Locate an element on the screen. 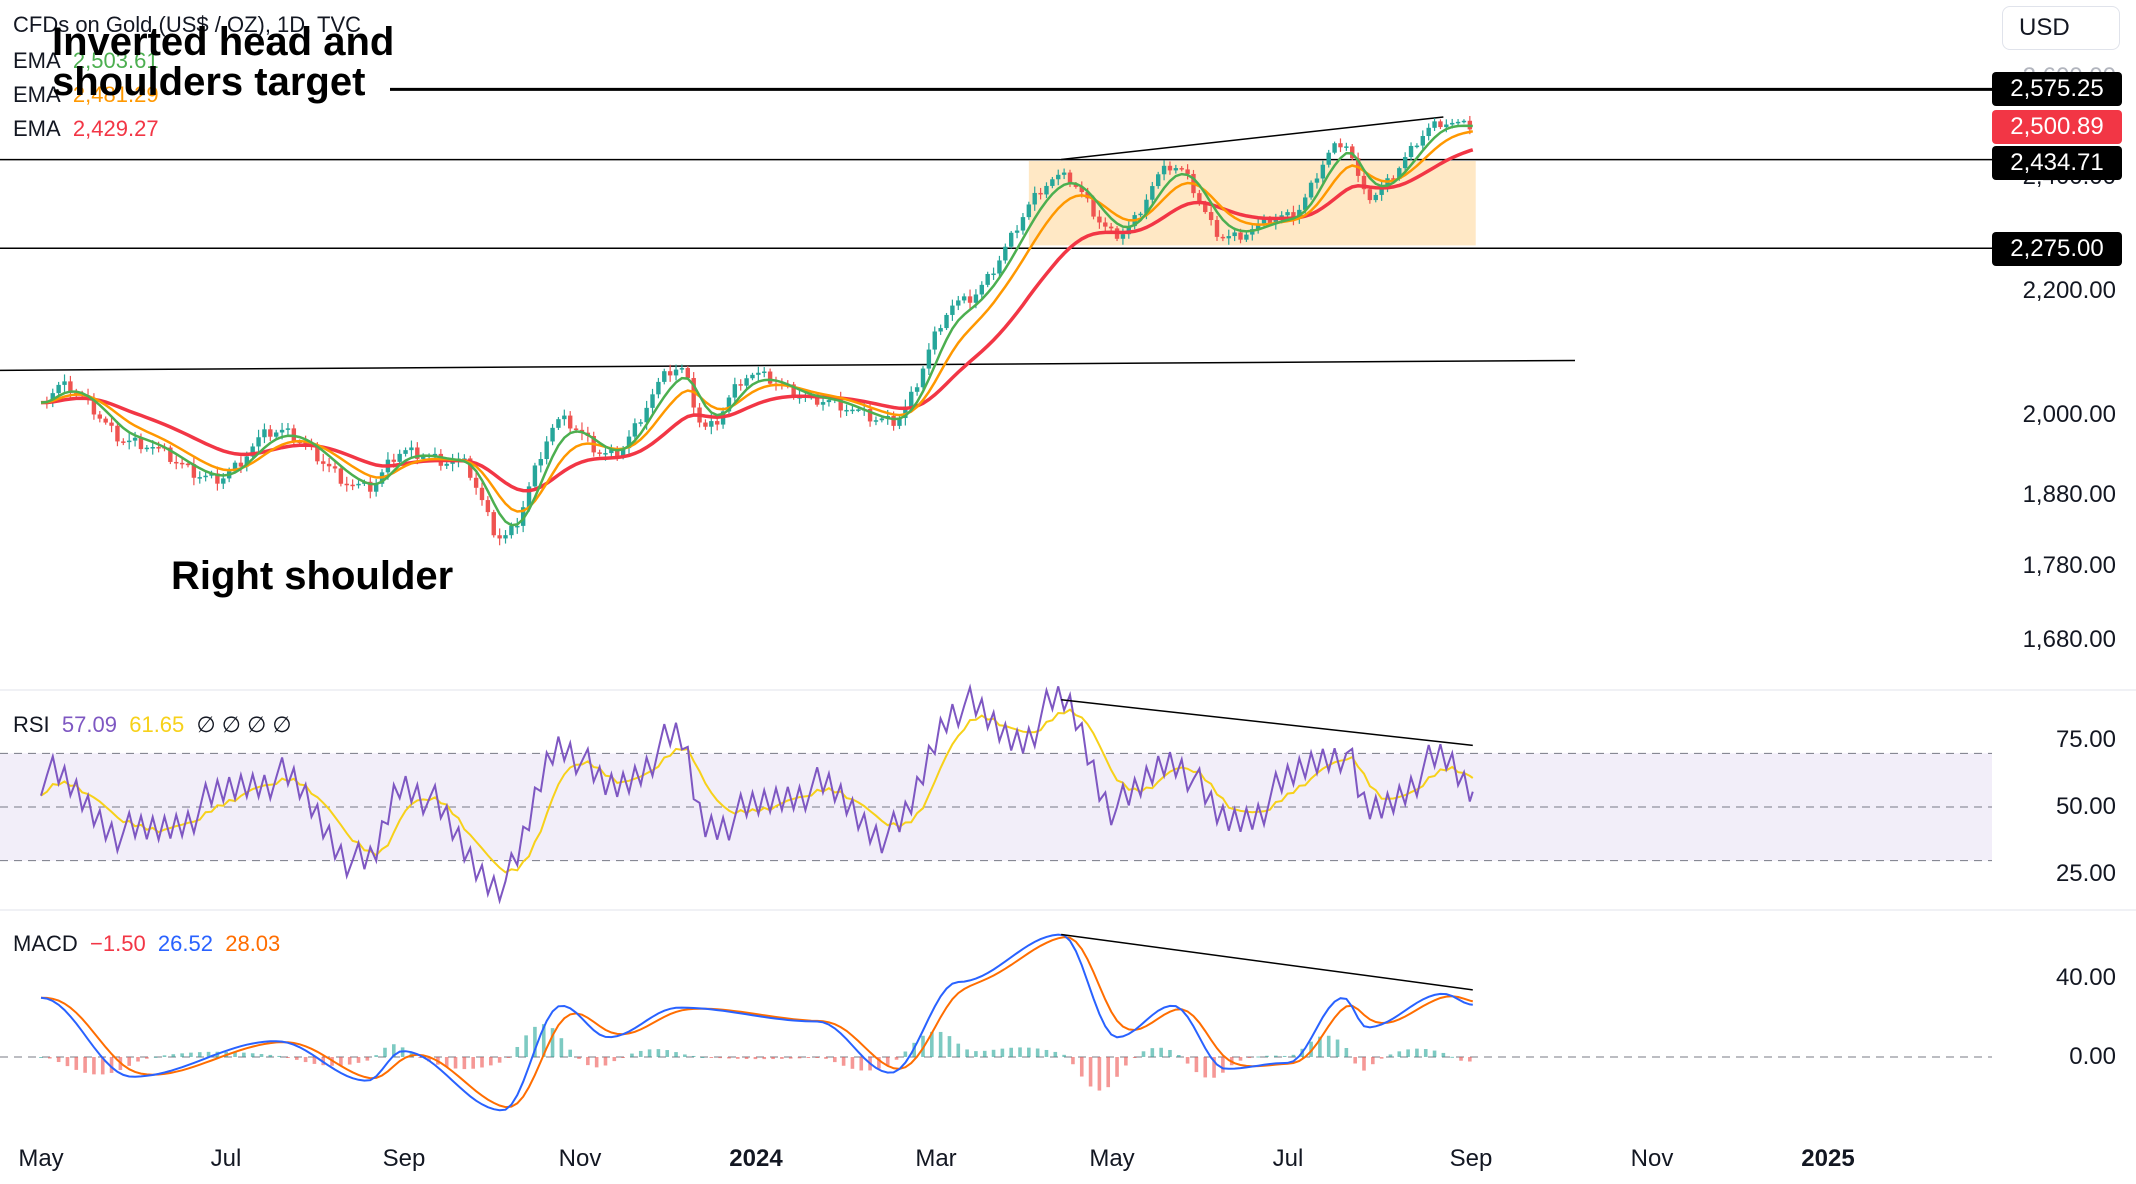  symbol-title: CFDs on Gold (US$ / OZ), 1D, TVC is located at coordinates (187, 24).